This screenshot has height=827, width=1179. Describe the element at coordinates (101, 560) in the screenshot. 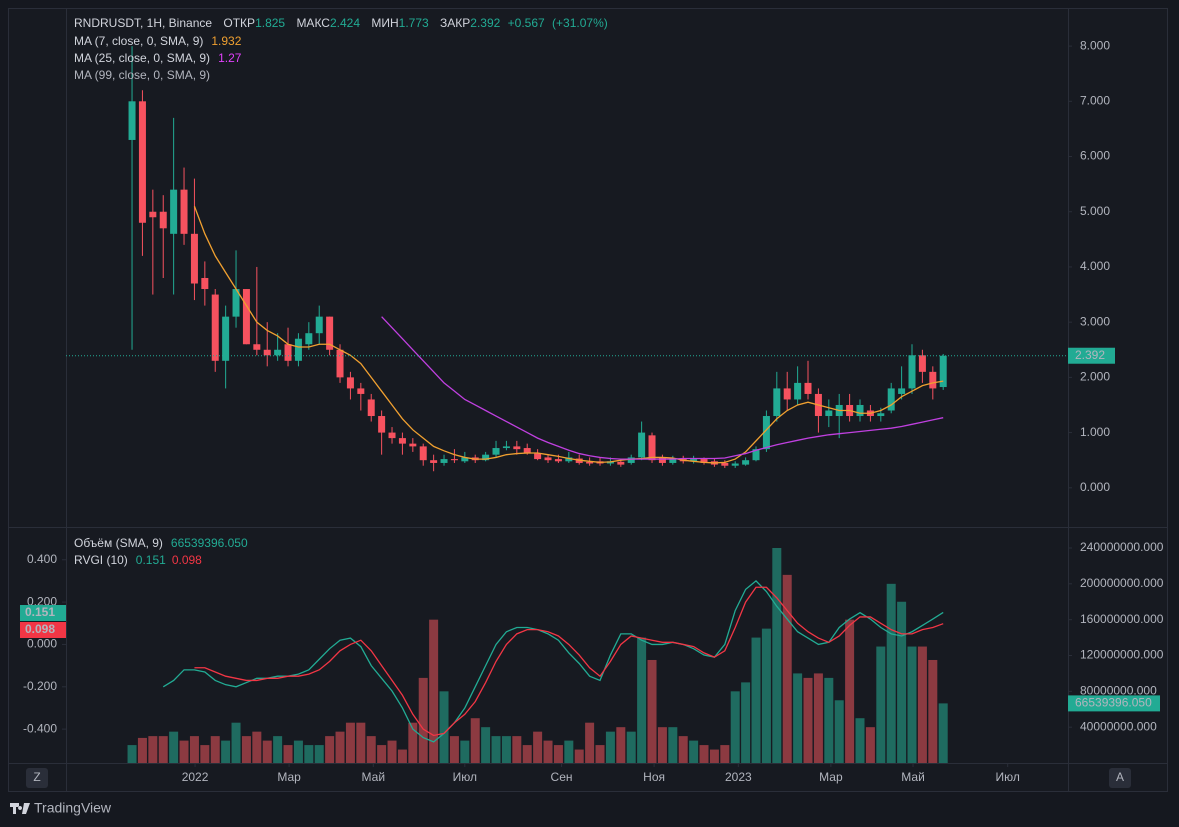

I see `legend-name: RVGI (10)` at that location.